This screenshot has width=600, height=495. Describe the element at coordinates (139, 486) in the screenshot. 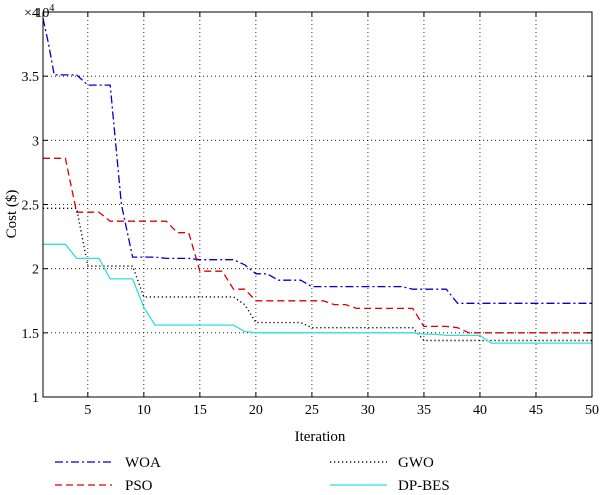

I see `legend-label-pso: PSO` at that location.